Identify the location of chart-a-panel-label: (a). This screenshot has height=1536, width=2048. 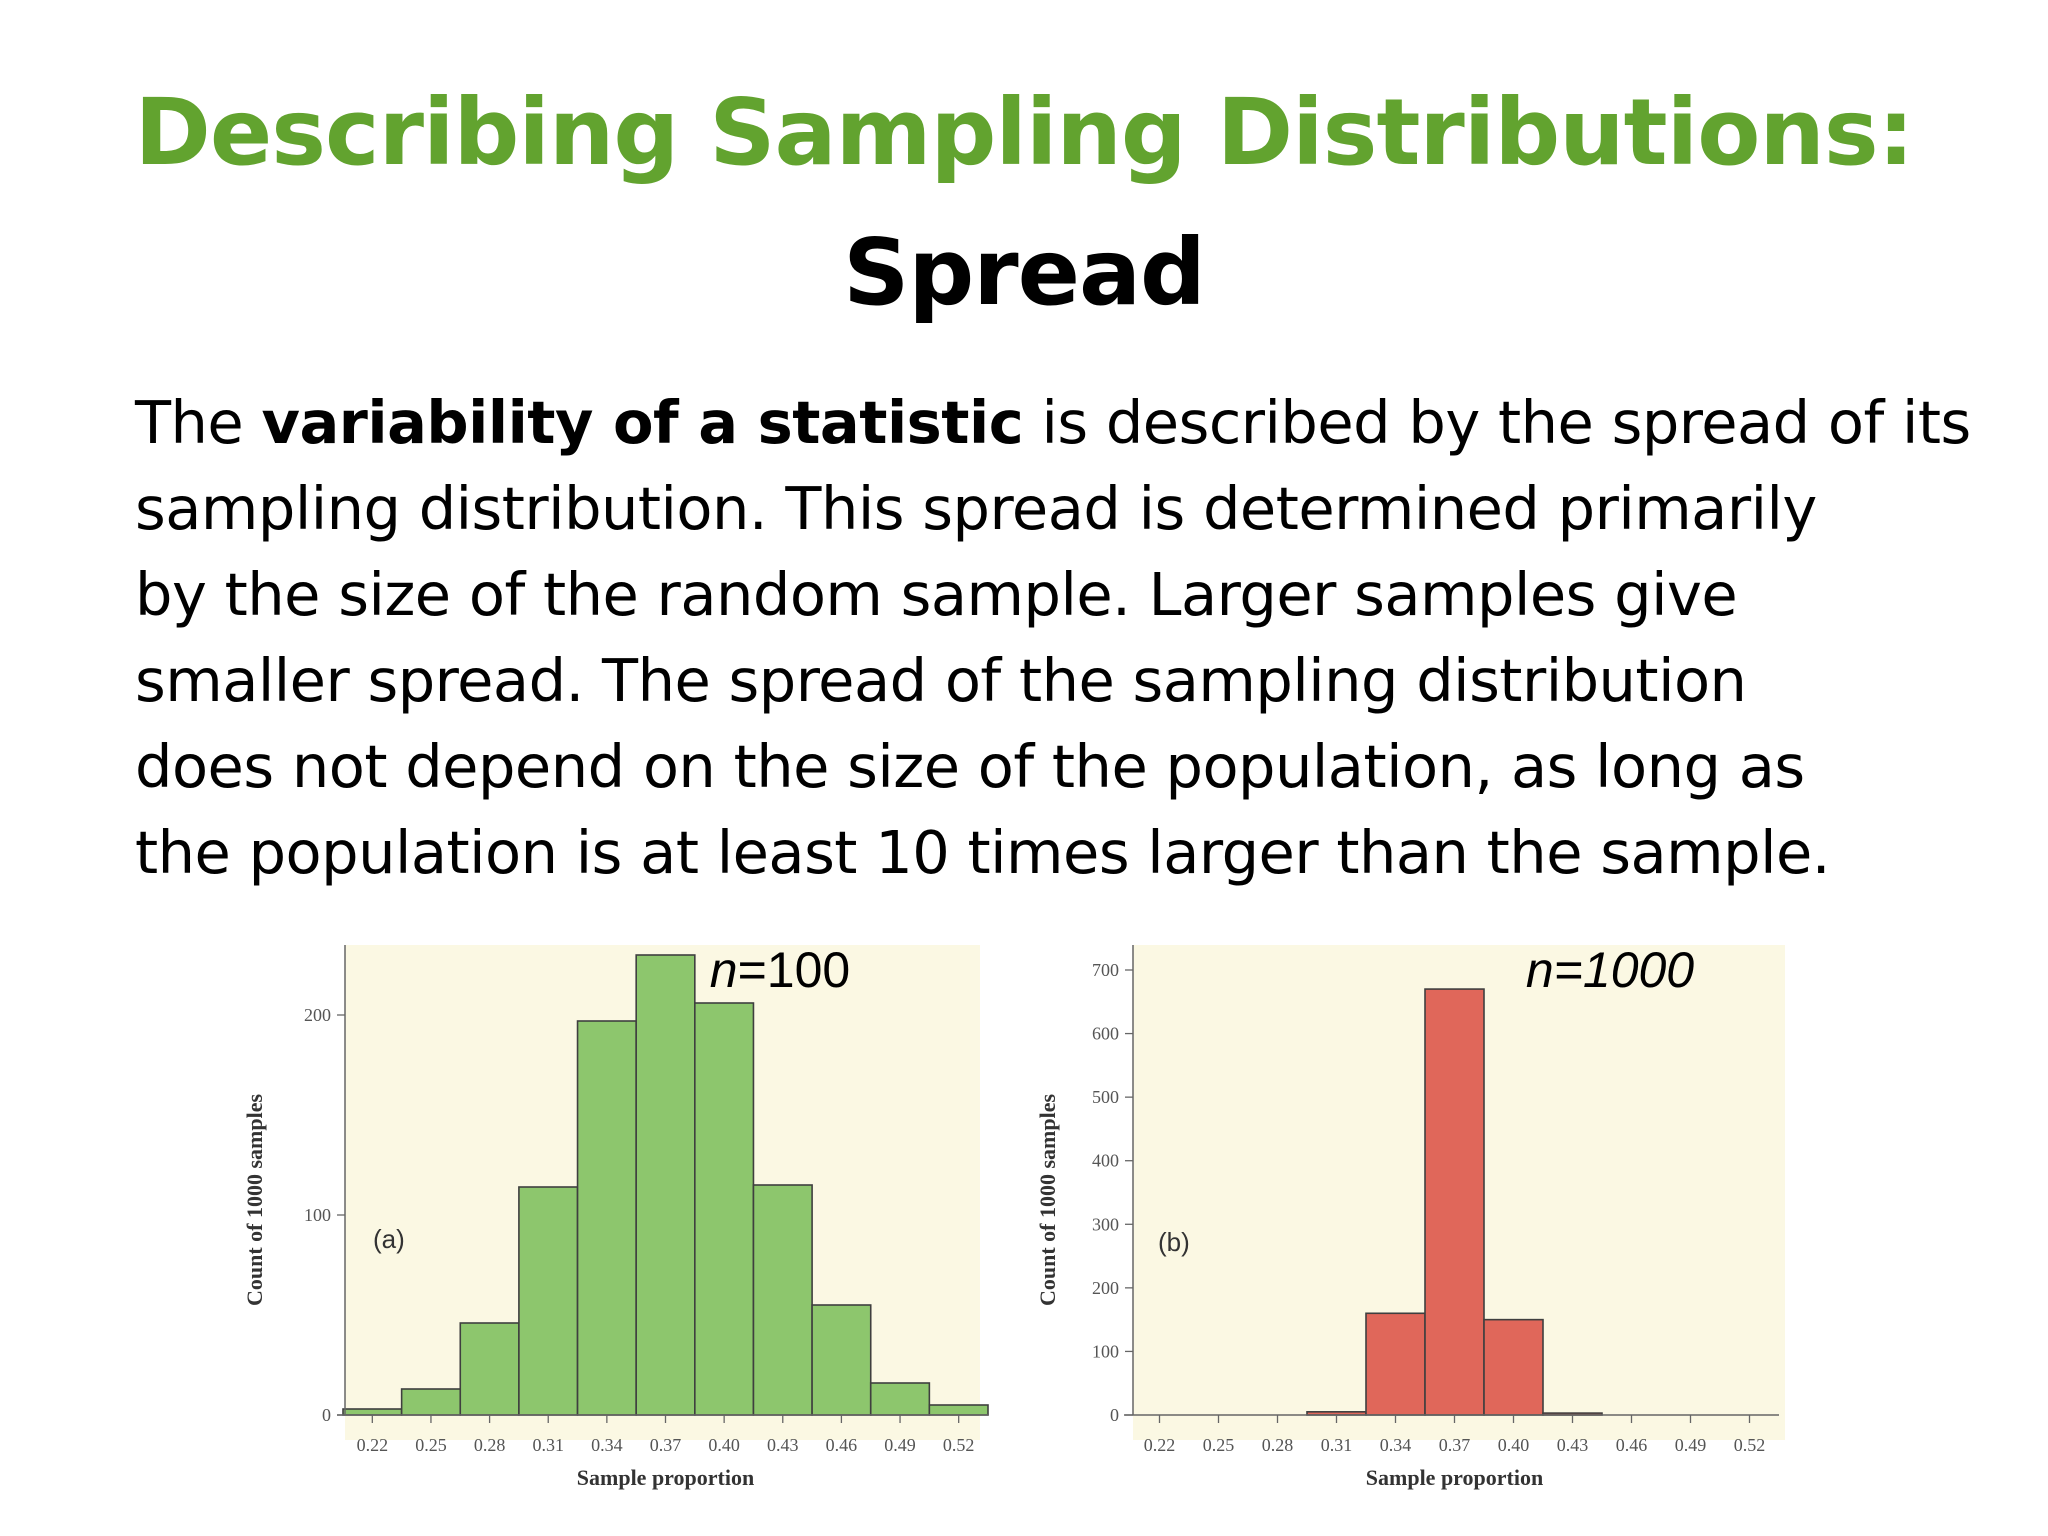
(389, 1239).